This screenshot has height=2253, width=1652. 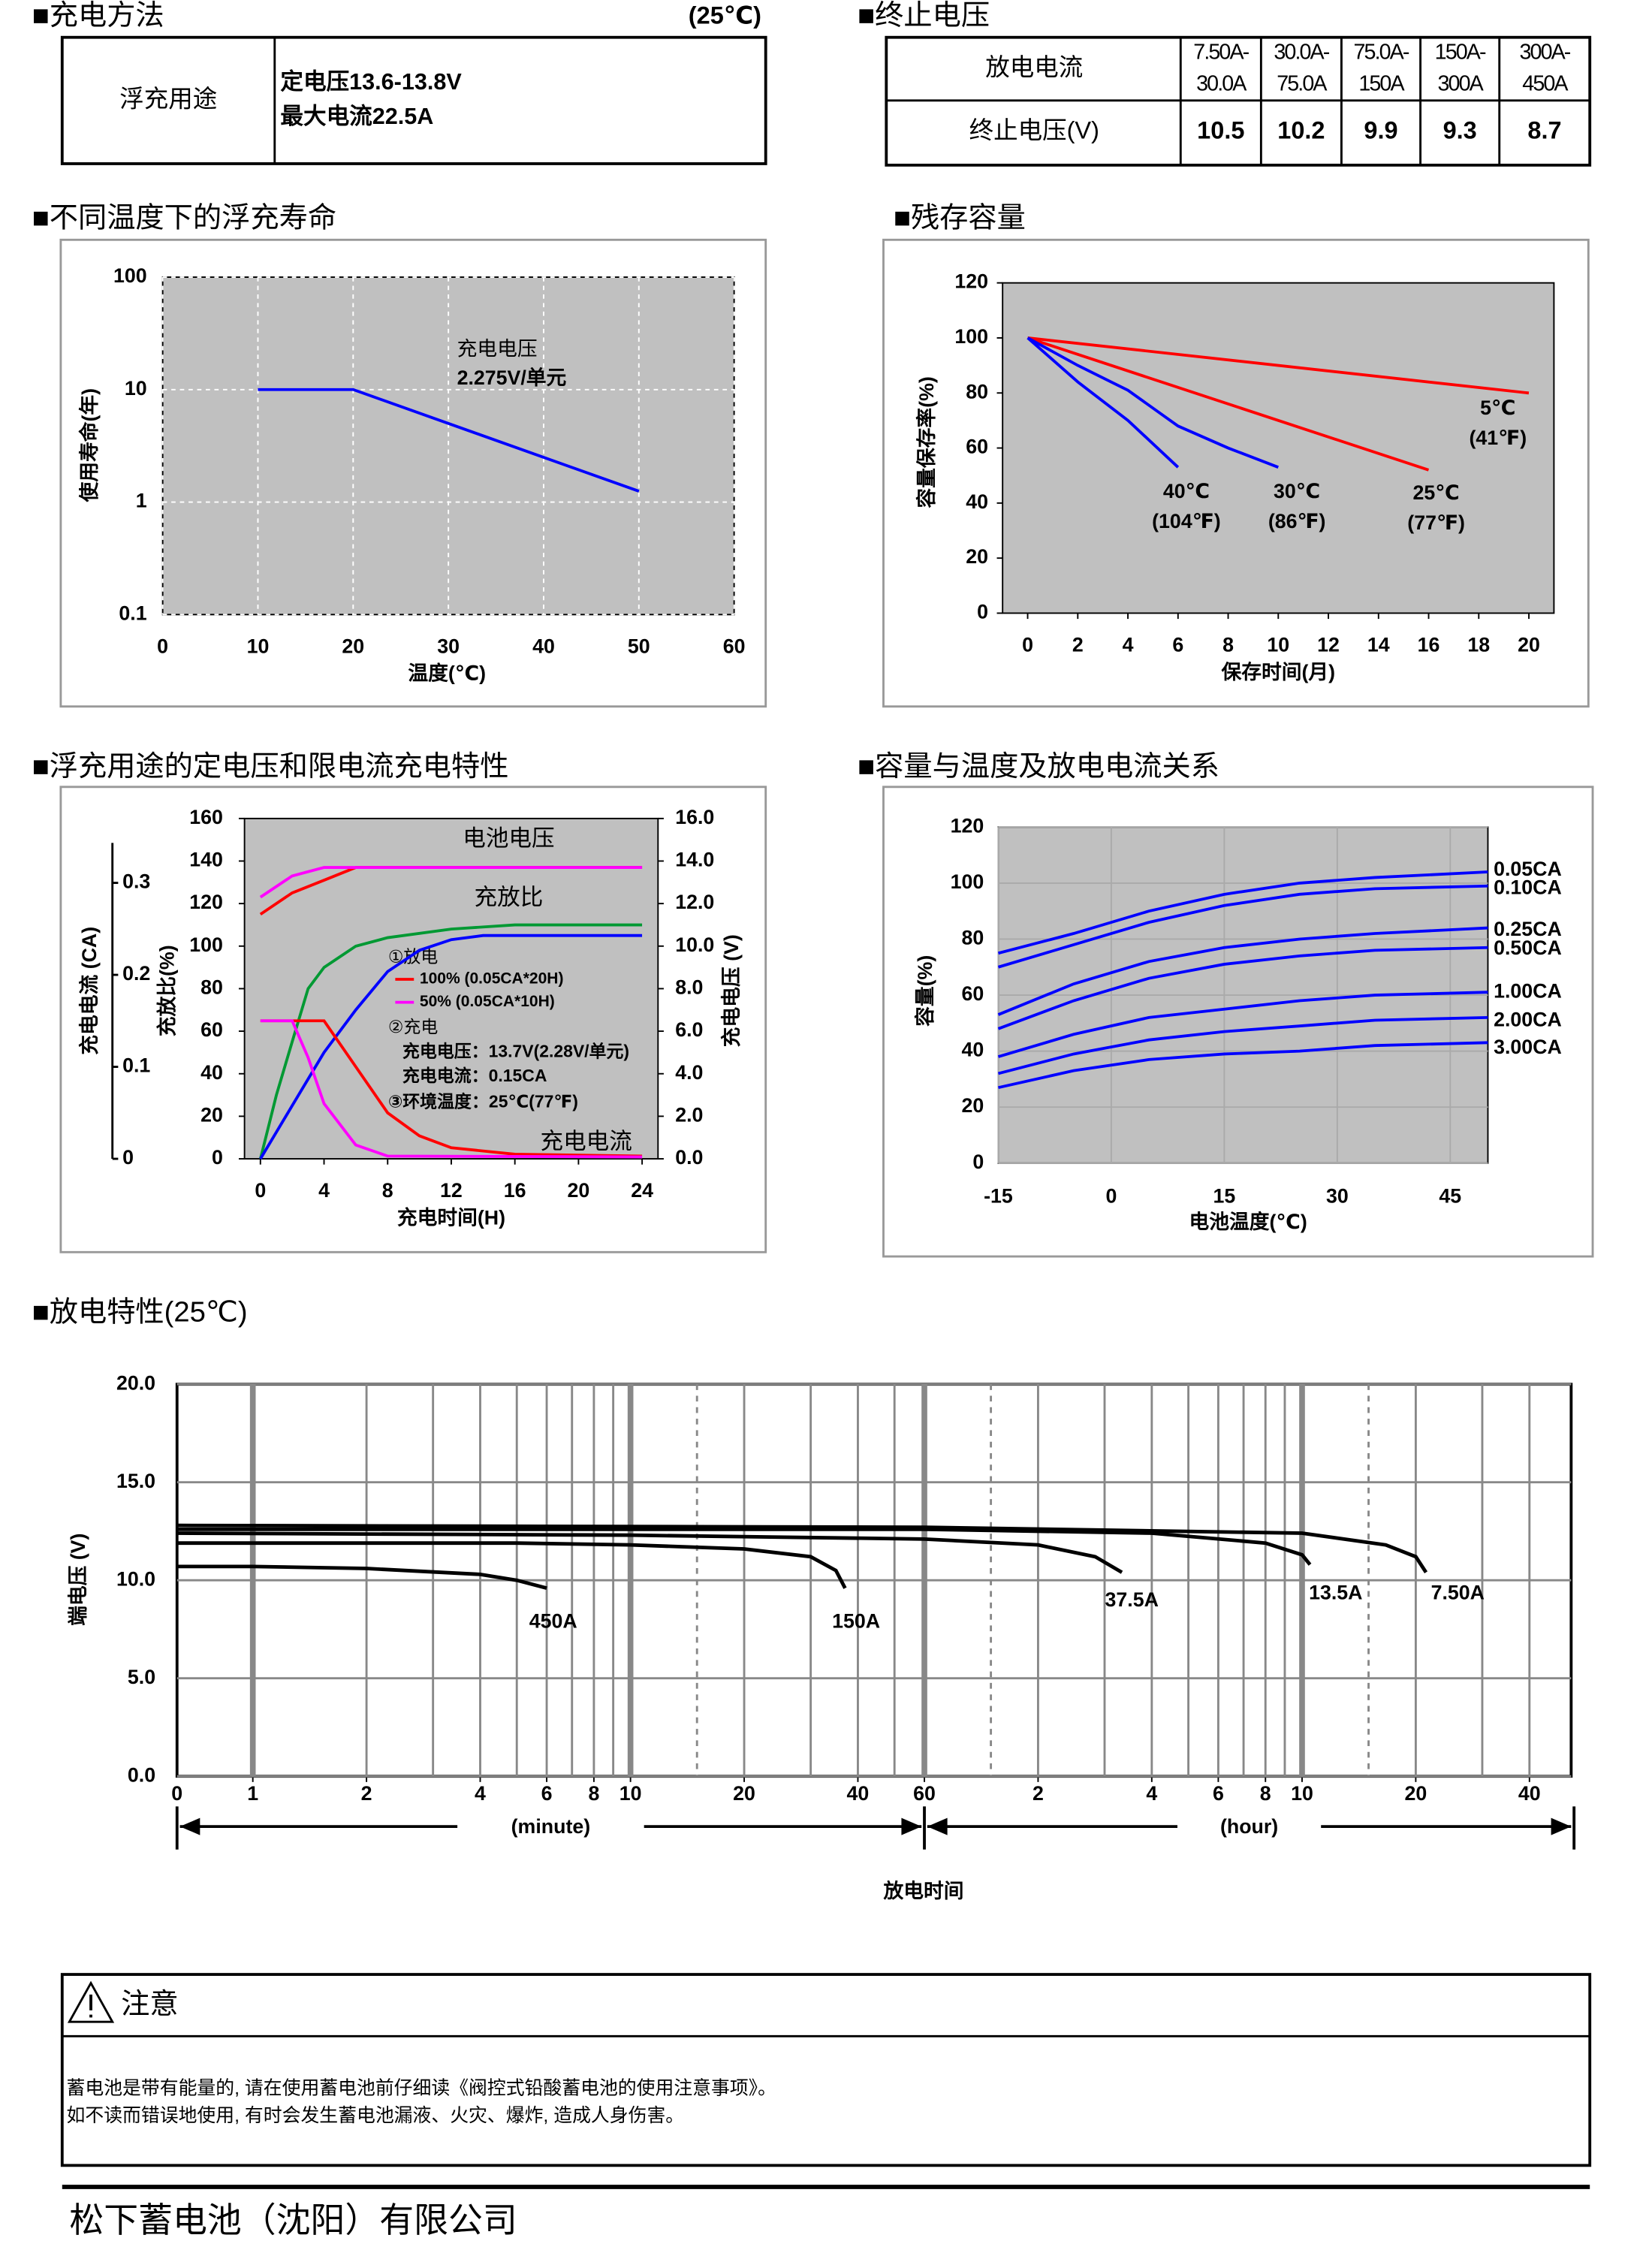 I want to click on y-tick-label: 40, so click(x=977, y=502).